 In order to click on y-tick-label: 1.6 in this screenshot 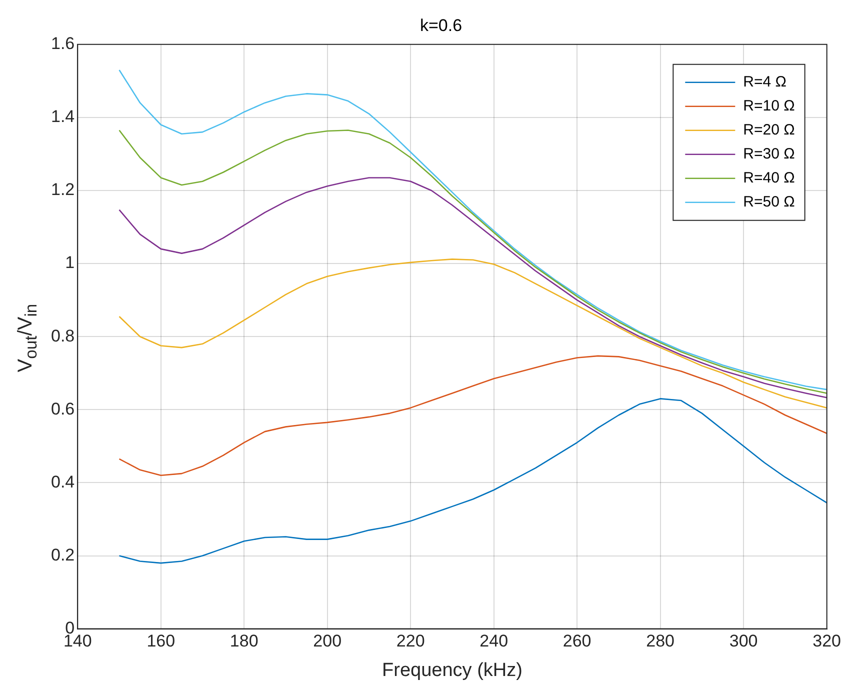, I will do `click(62, 44)`.